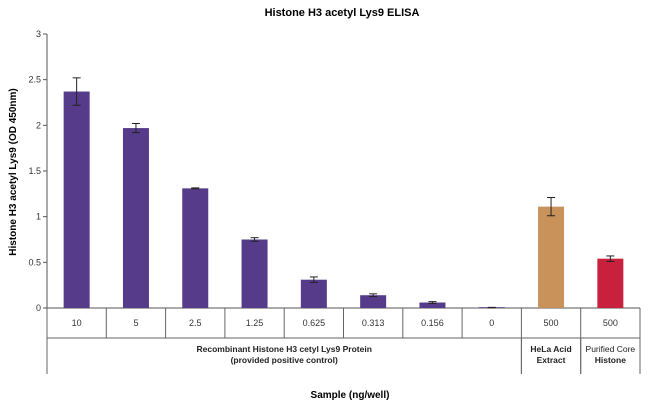  I want to click on y-axis-label: Histone H3 acetyl Lys9 (OD 450nm), so click(13, 171).